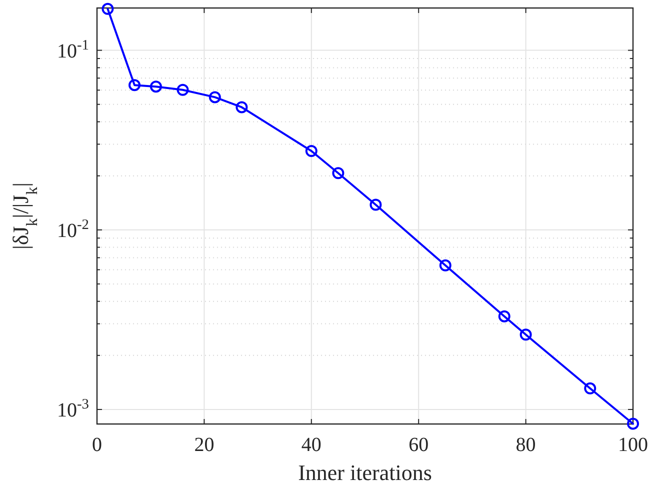 The height and width of the screenshot is (493, 650). Describe the element at coordinates (73, 229) in the screenshot. I see `y-tick-label: 10$^{-2}$` at that location.